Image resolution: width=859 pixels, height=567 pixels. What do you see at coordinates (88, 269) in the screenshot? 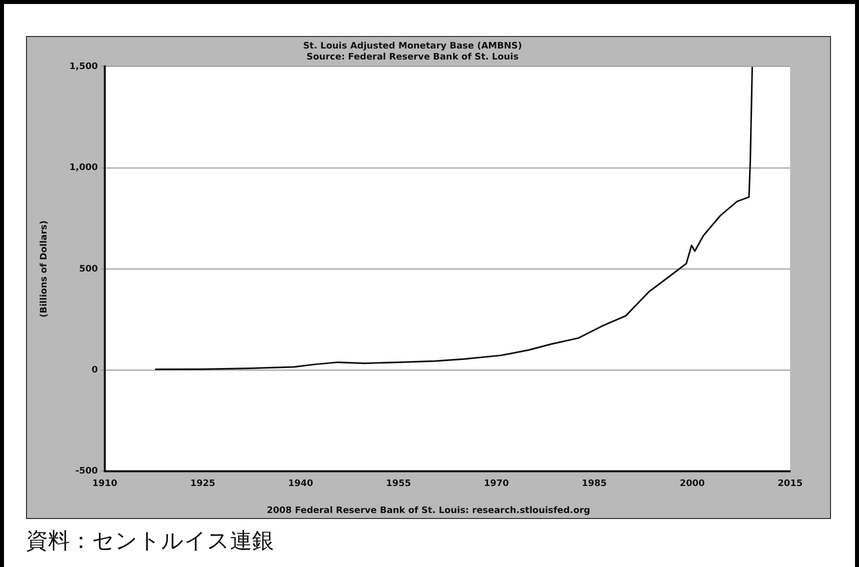
I see `y-tick-label: 500` at bounding box center [88, 269].